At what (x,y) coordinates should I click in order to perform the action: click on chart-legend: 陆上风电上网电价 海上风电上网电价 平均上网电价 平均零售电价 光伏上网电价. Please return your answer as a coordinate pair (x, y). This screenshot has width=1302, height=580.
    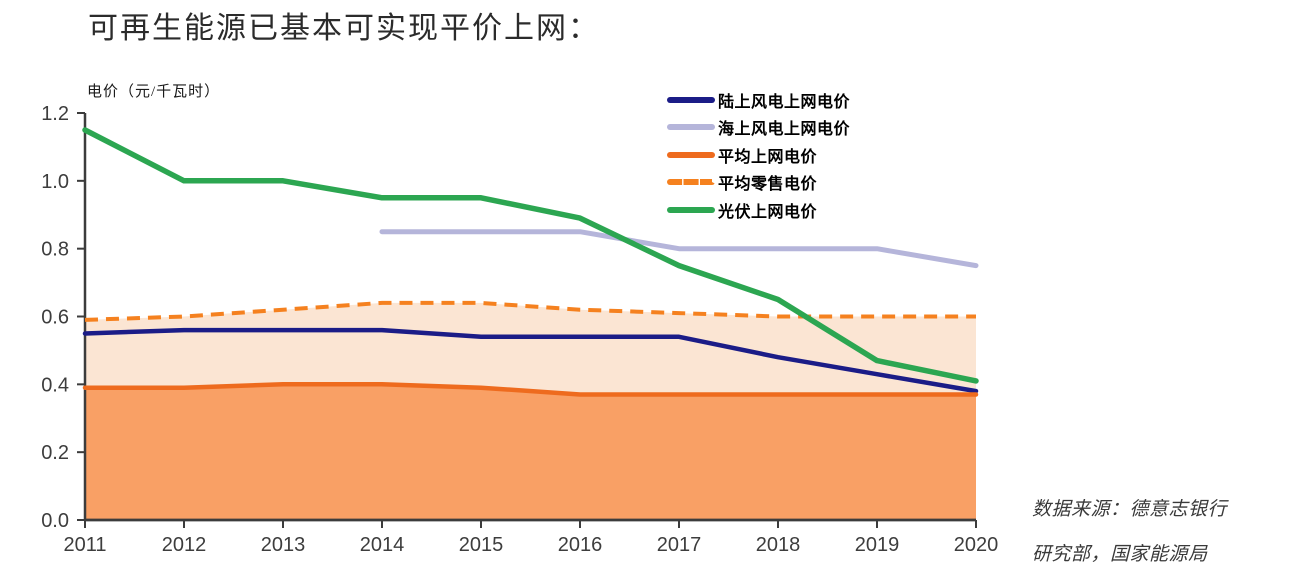
    Looking at the image, I should click on (758, 155).